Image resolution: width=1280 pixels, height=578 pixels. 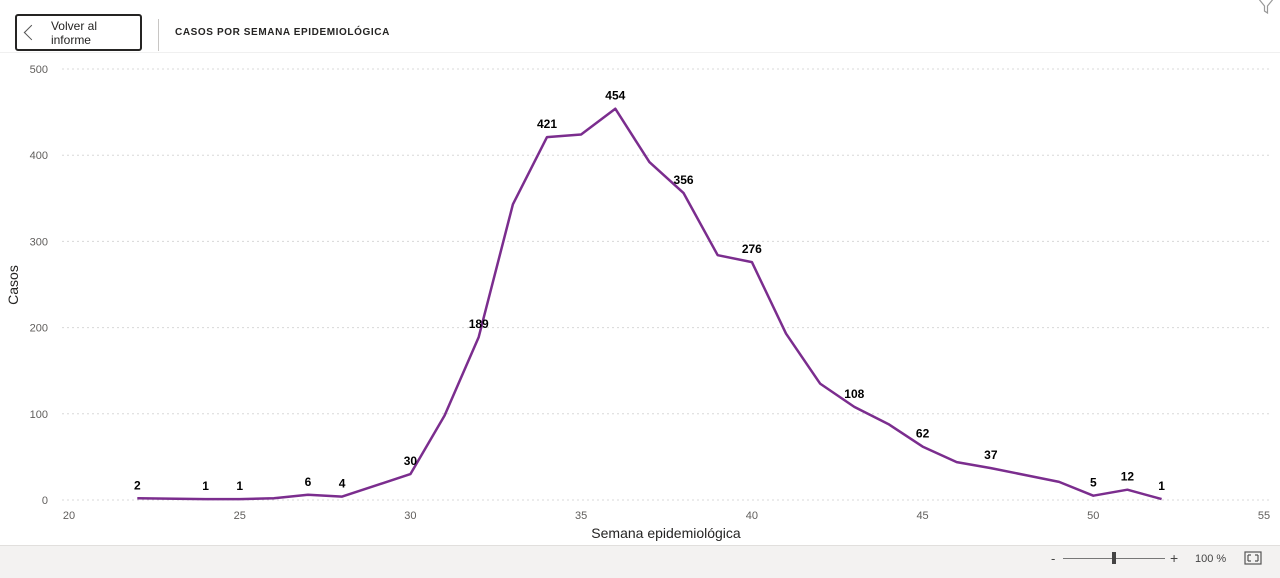 I want to click on x-tick-label: 35, so click(x=581, y=516).